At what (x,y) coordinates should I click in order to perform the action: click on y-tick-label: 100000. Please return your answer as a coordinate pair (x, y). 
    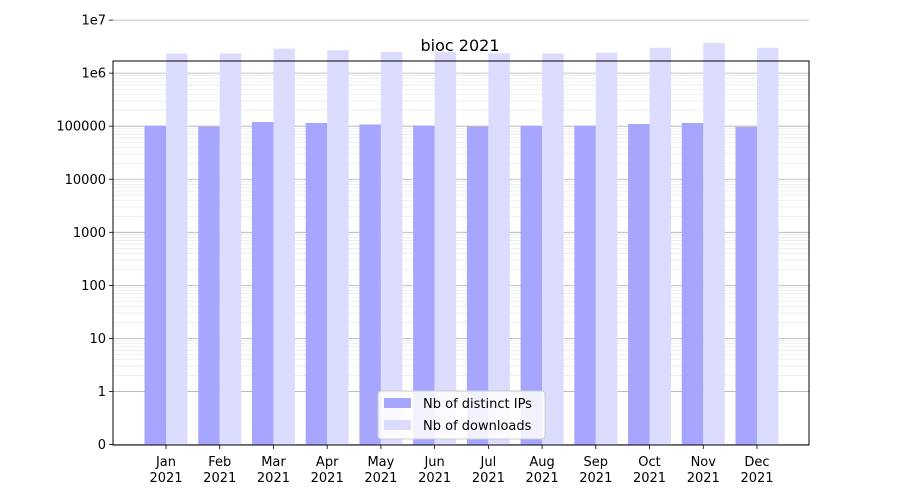
    Looking at the image, I should click on (81, 127).